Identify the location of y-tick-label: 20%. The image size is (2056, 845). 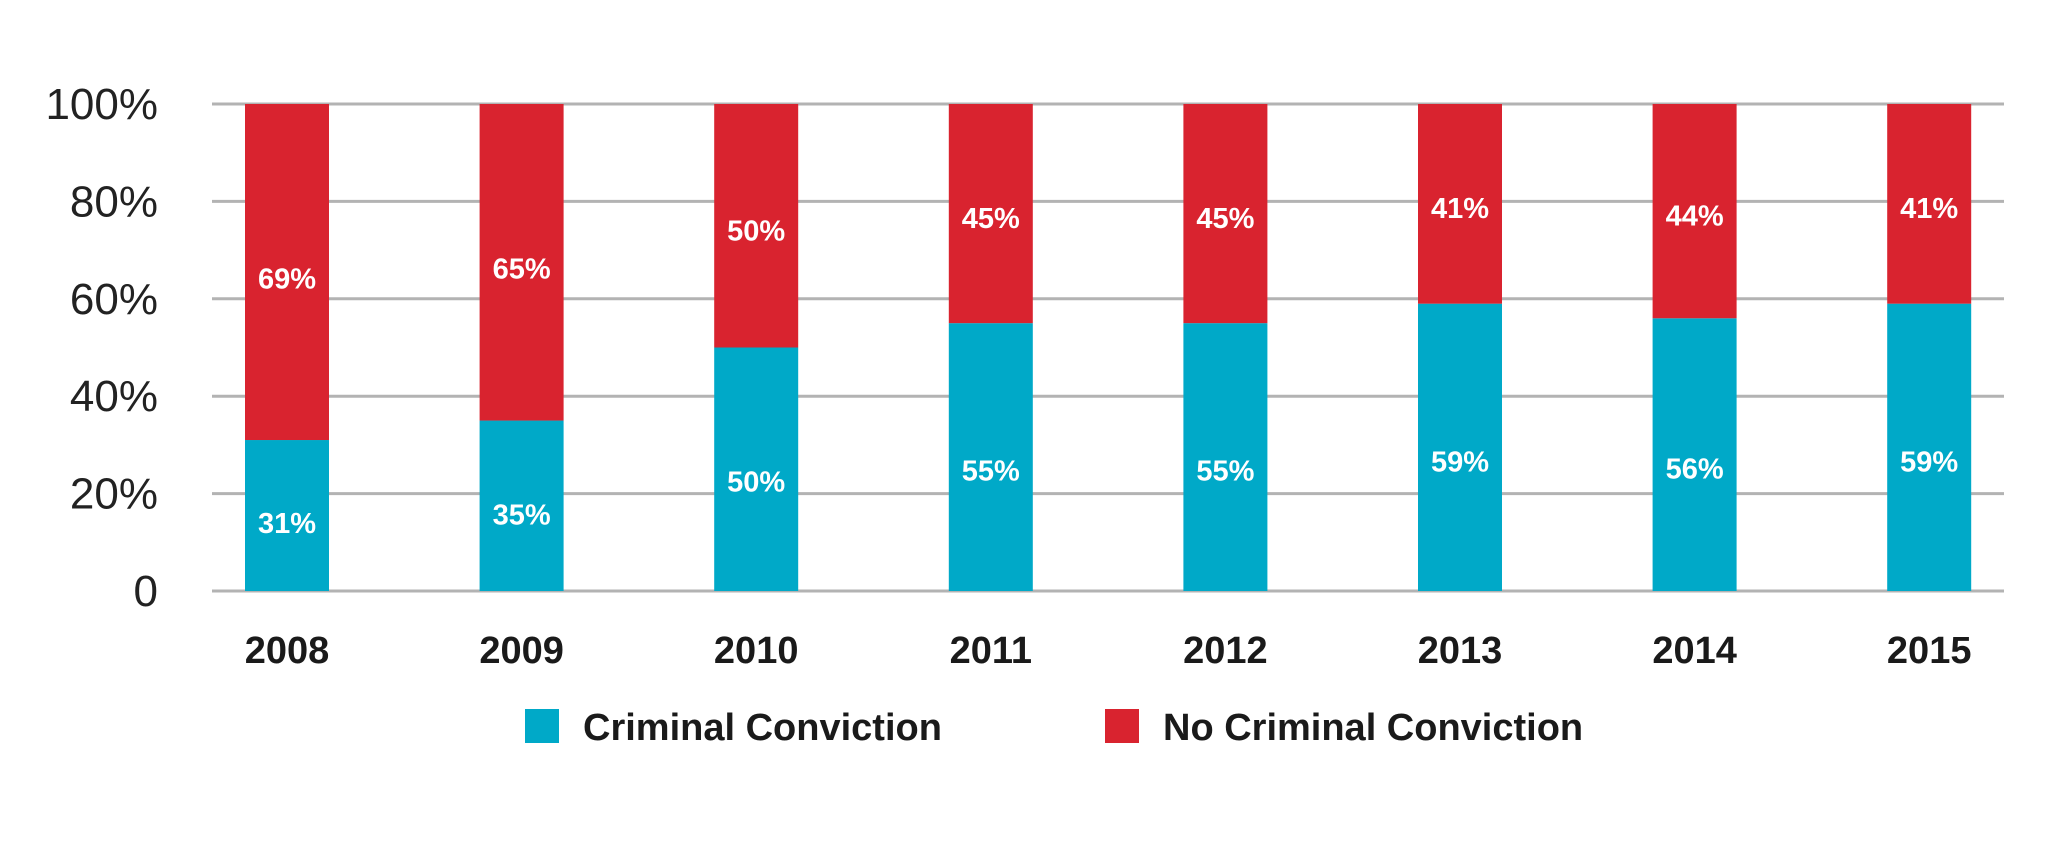
(114, 494).